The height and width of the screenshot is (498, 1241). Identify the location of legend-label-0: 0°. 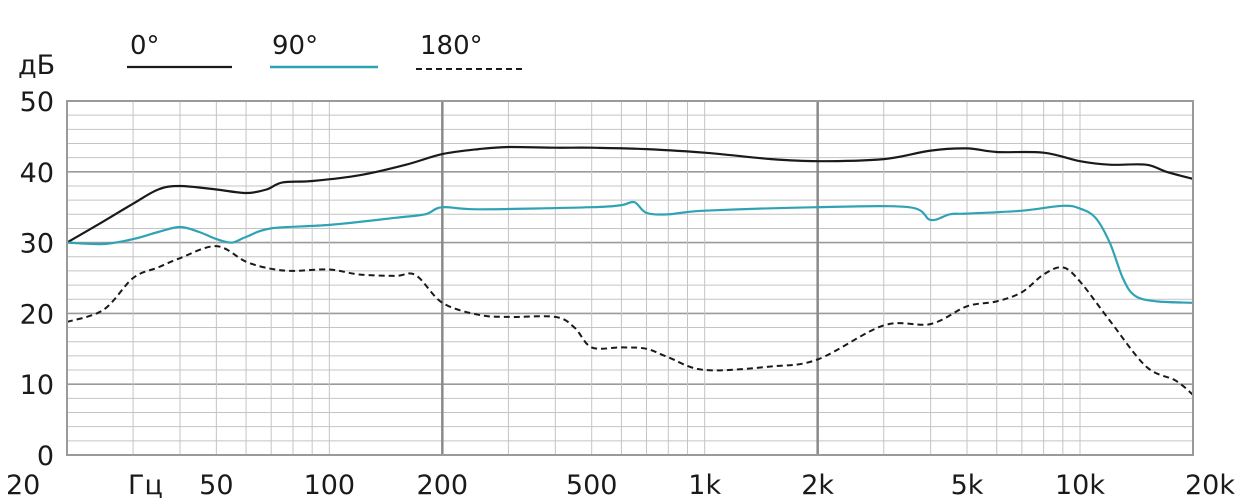
(145, 46).